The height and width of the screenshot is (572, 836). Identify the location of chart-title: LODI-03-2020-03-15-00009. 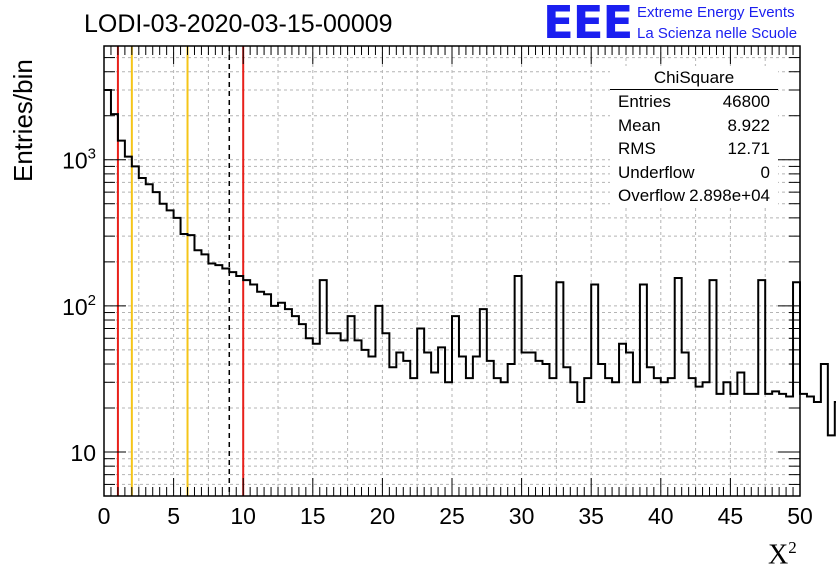
(238, 24).